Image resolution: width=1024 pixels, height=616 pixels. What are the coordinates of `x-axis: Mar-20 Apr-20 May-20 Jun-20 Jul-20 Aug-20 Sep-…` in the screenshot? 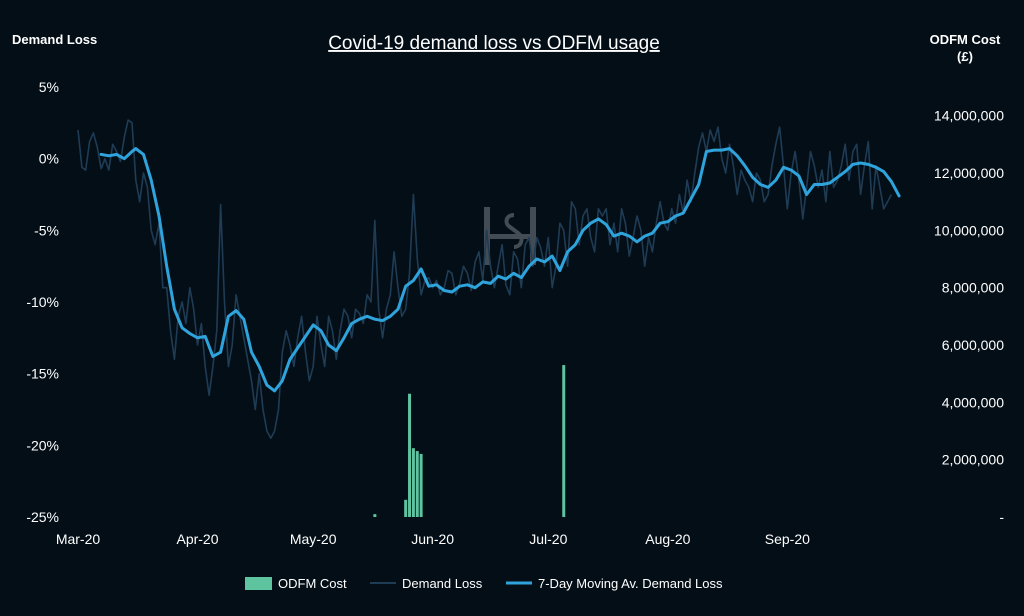 It's located at (433, 539).